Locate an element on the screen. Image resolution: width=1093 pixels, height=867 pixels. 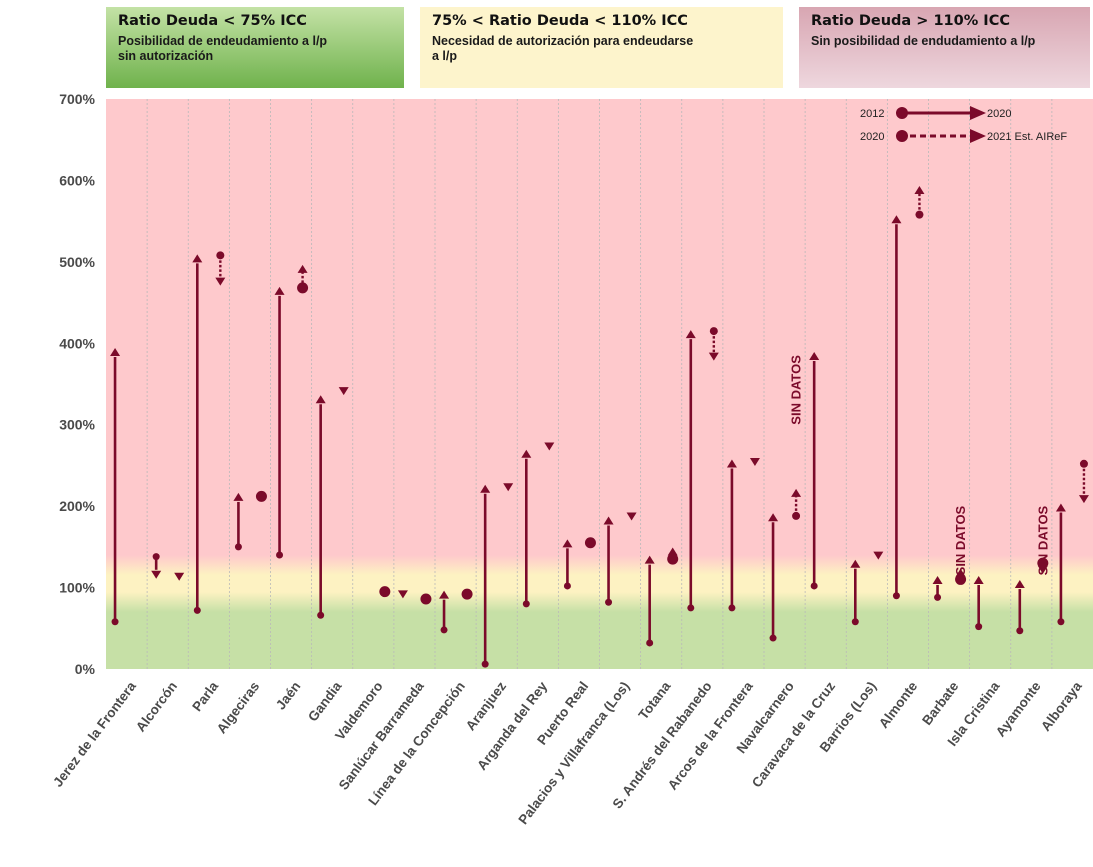
y-tick-label: 600% is located at coordinates (77, 180).